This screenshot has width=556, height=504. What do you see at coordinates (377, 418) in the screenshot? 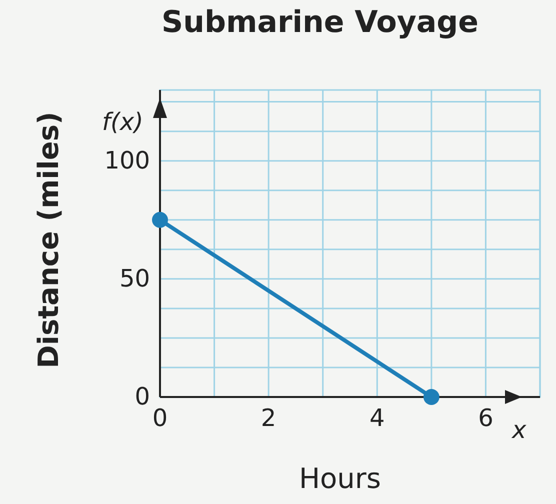
I see `x-tick-label: 4` at bounding box center [377, 418].